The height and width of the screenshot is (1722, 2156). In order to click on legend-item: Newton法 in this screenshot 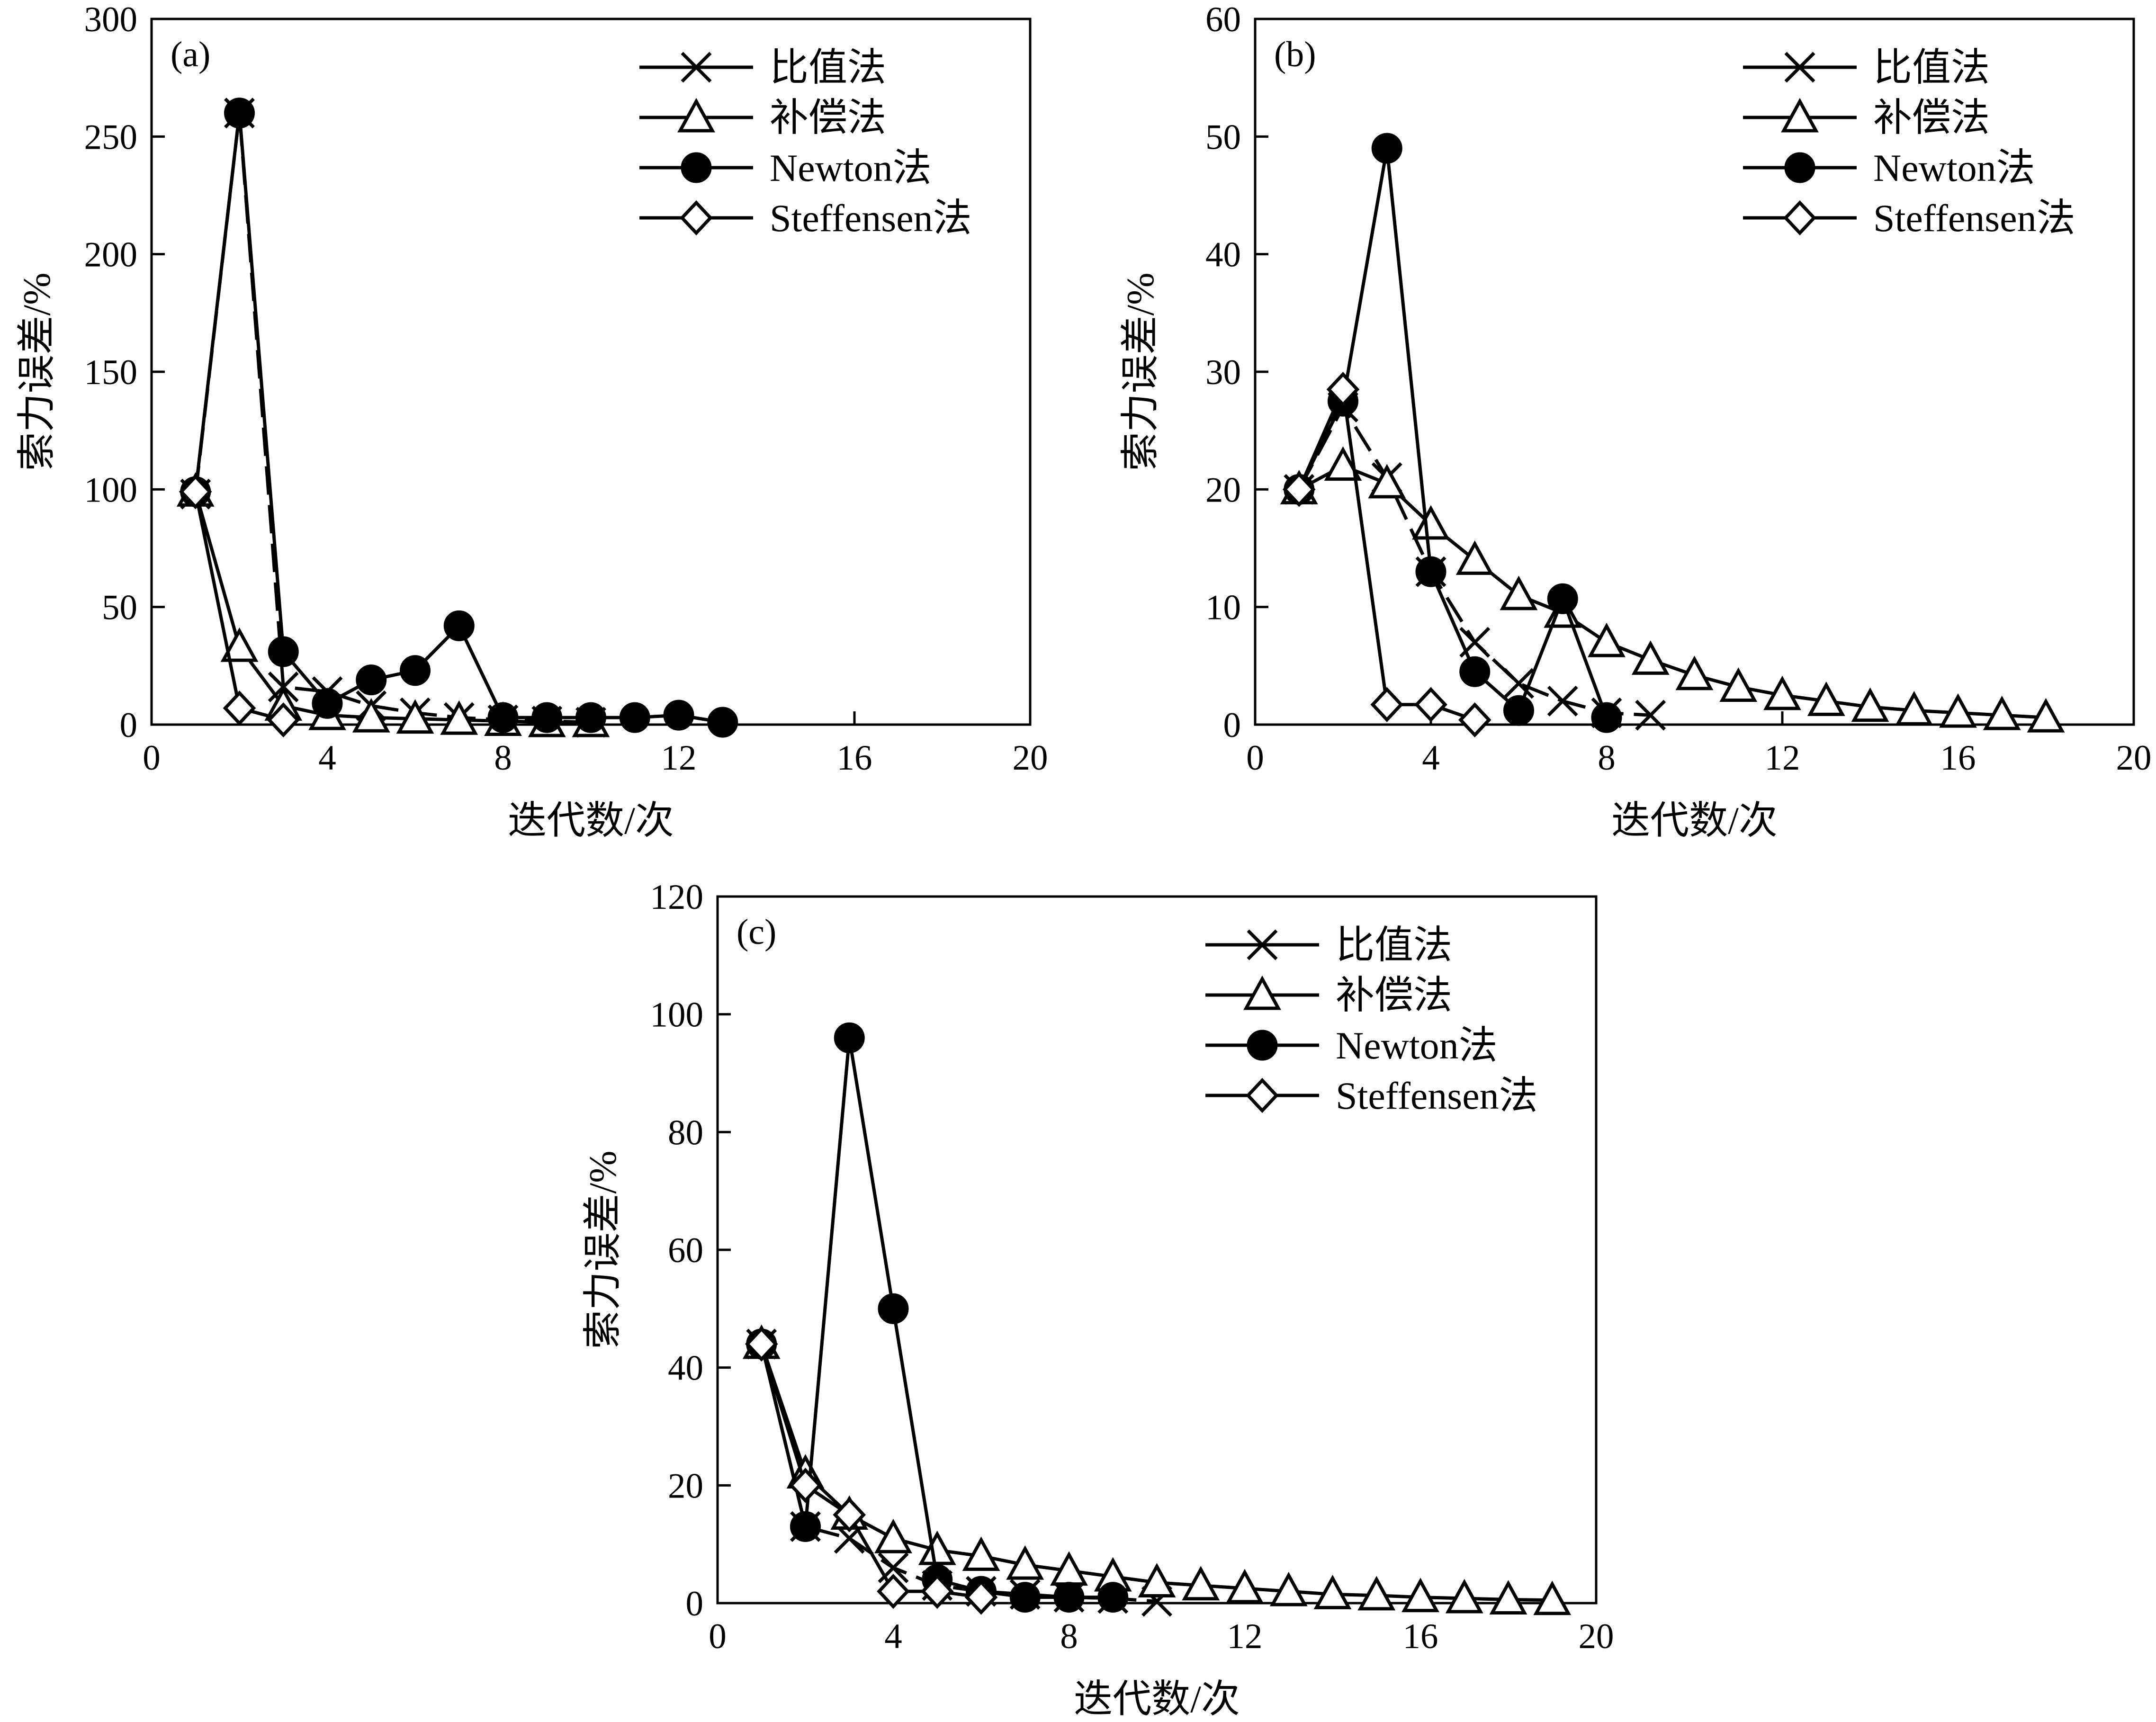, I will do `click(1889, 167)`.